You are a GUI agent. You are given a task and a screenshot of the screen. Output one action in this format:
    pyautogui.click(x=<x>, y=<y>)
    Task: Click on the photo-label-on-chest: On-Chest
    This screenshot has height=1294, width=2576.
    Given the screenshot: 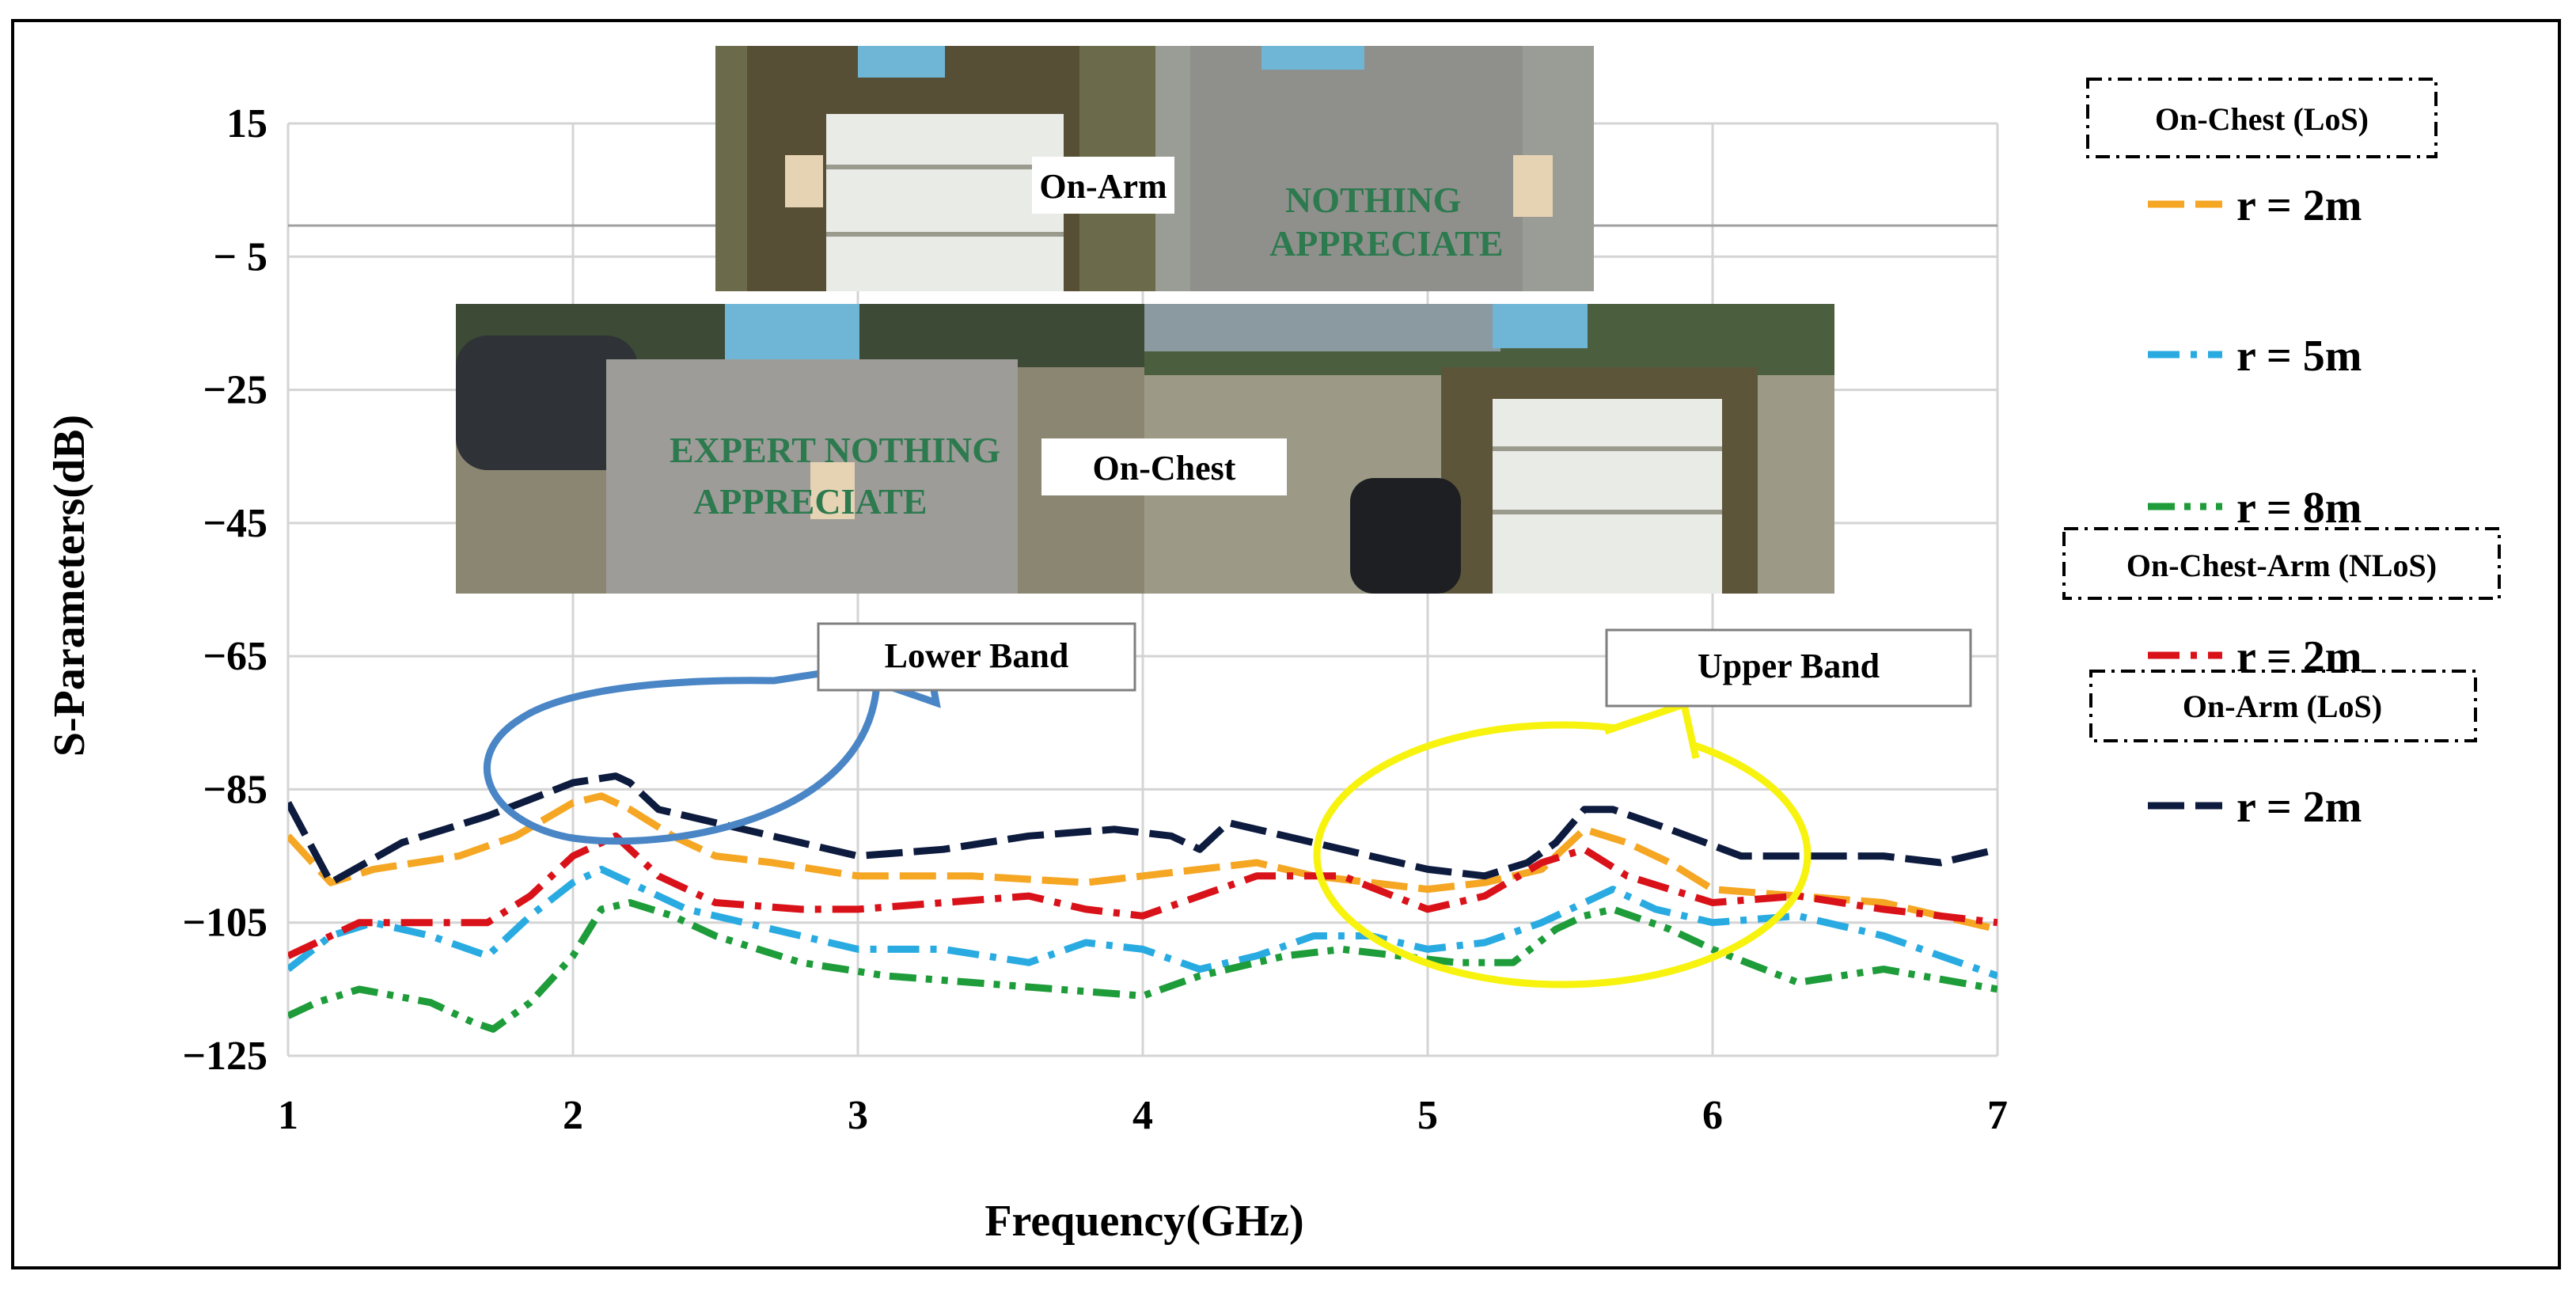 What is the action you would take?
    pyautogui.click(x=1164, y=468)
    